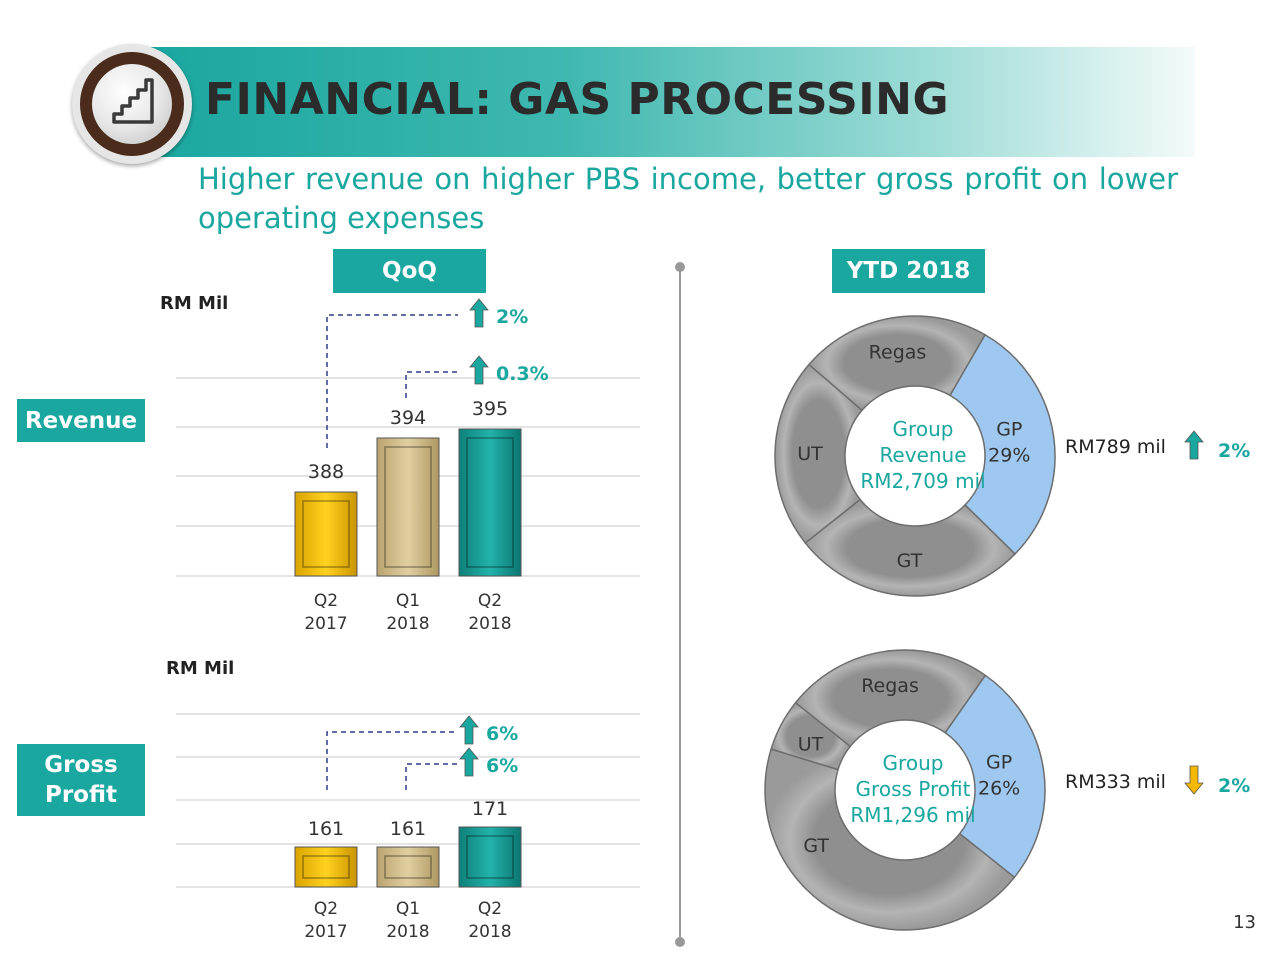 The image size is (1280, 960). I want to click on chart0-change-label-0: 2%, so click(512, 317).